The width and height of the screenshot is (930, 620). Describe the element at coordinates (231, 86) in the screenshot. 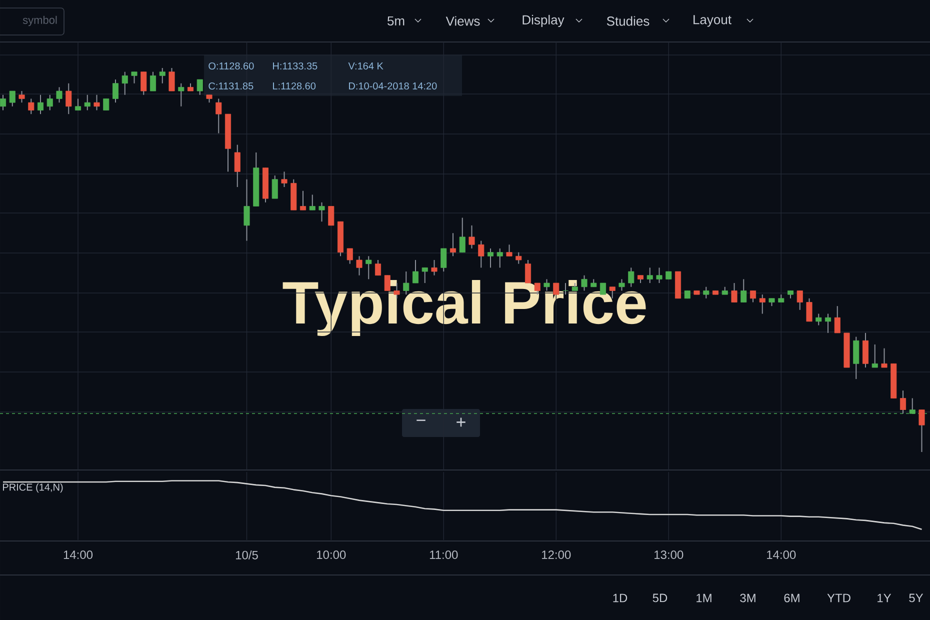

I see `annotation: C:1131.85` at that location.